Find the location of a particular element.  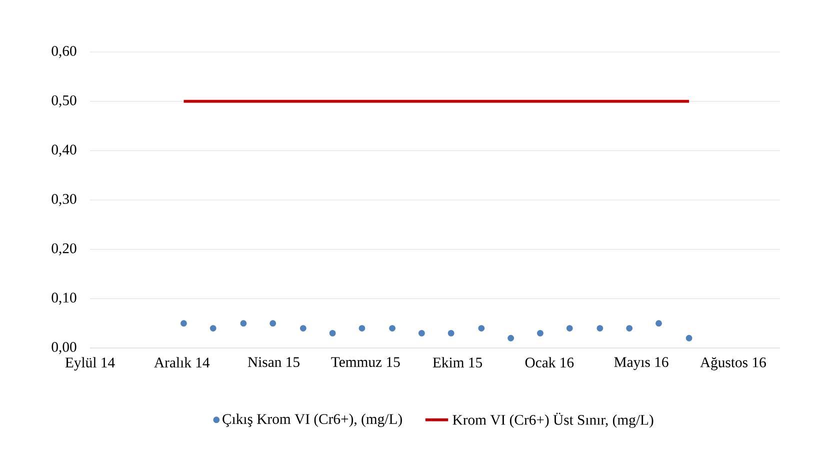

x-tick-label: Ocak 16 is located at coordinates (549, 362).